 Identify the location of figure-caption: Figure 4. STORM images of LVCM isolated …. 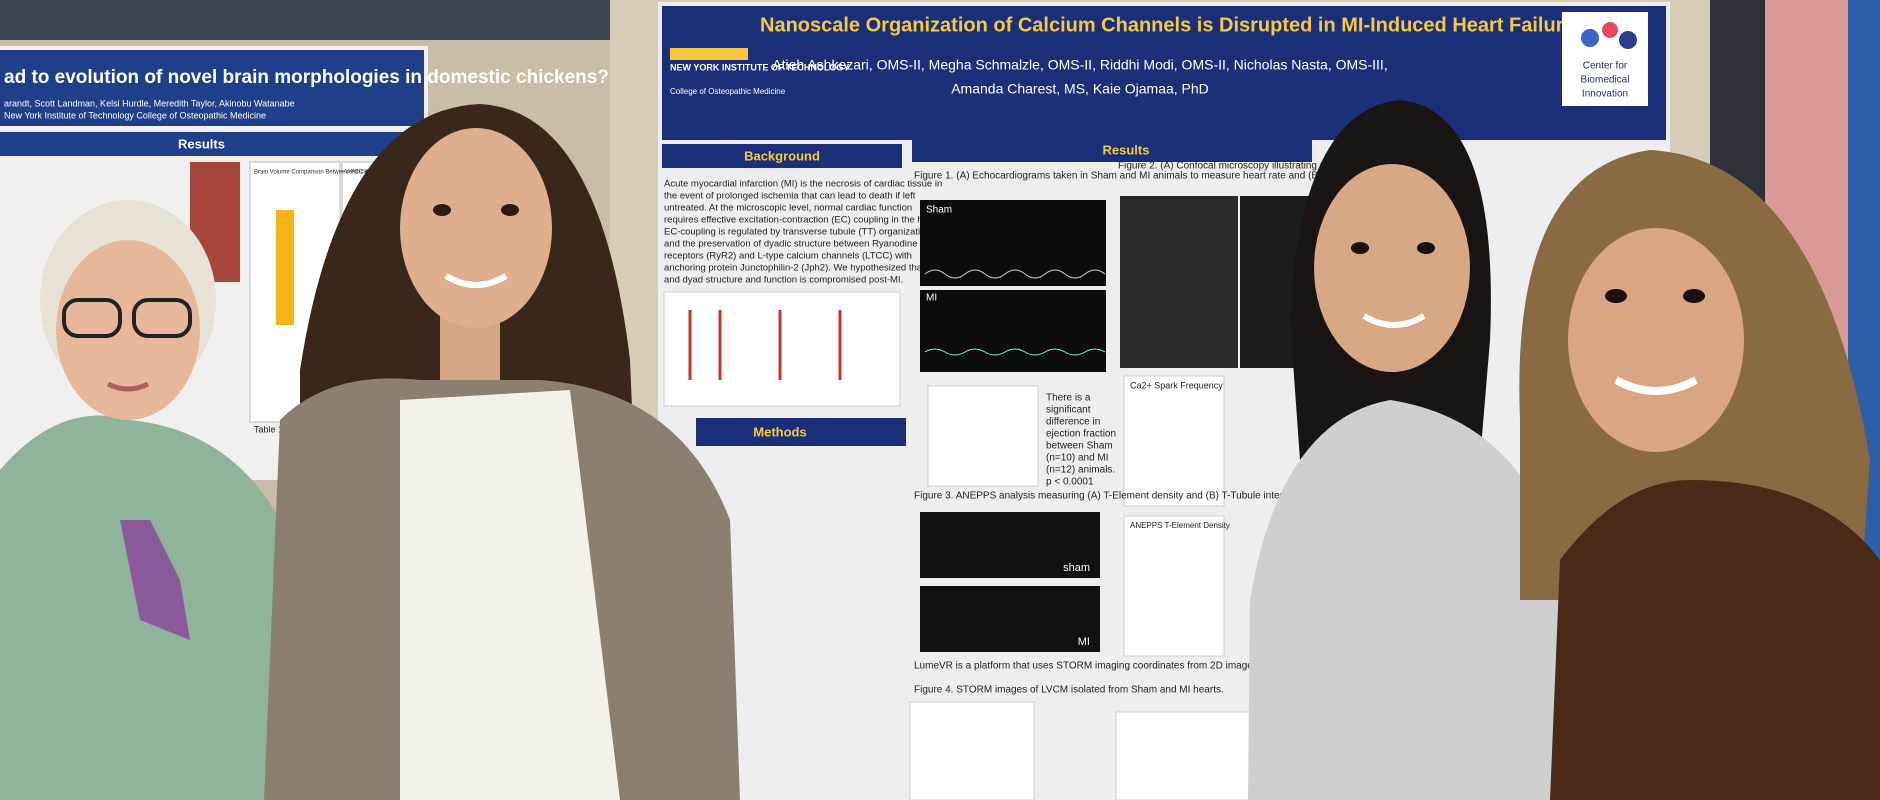
(1069, 690).